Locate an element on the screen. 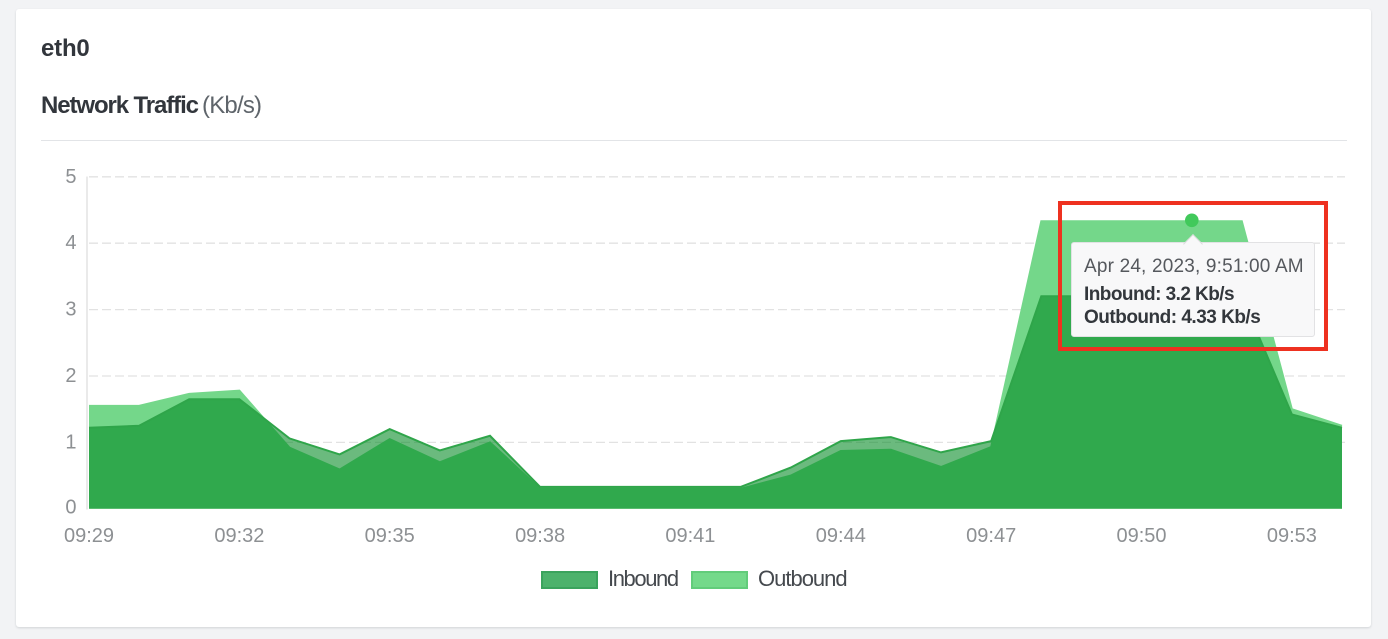  svg-text: 09:50 is located at coordinates (1141, 536).